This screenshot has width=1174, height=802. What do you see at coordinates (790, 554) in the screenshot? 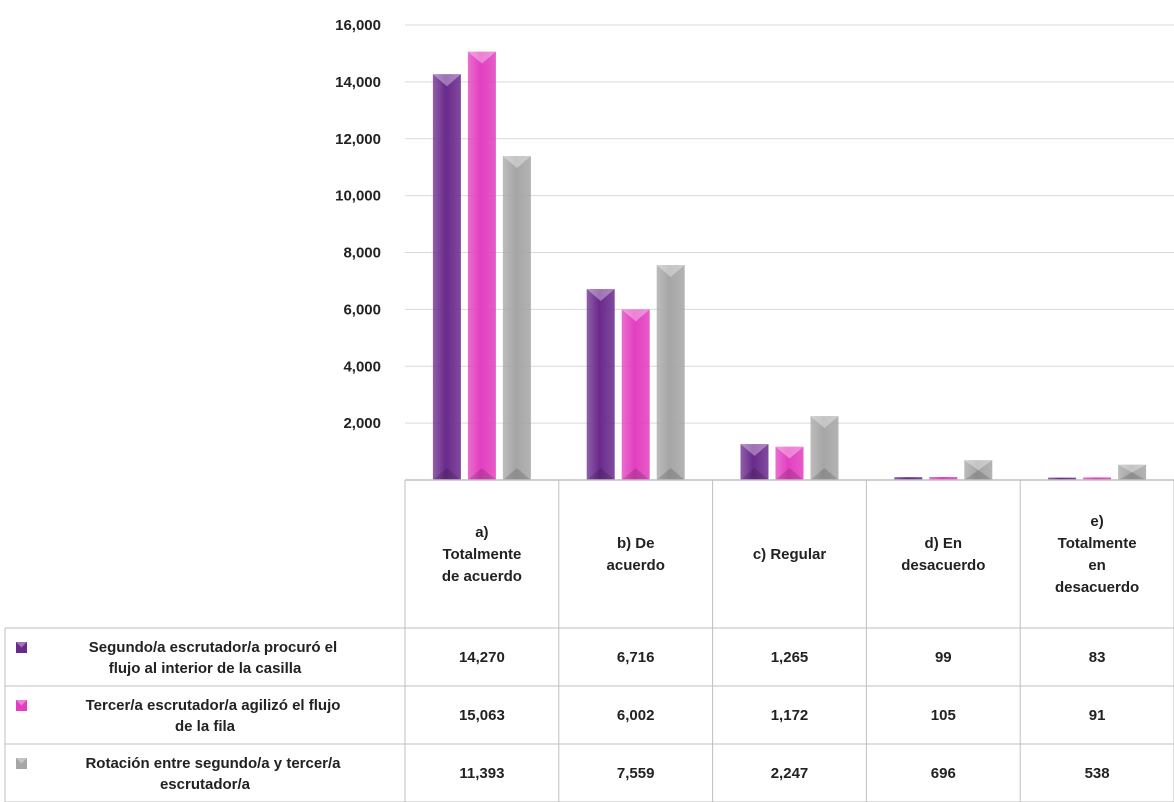
I see `category-label: c) Regular` at bounding box center [790, 554].